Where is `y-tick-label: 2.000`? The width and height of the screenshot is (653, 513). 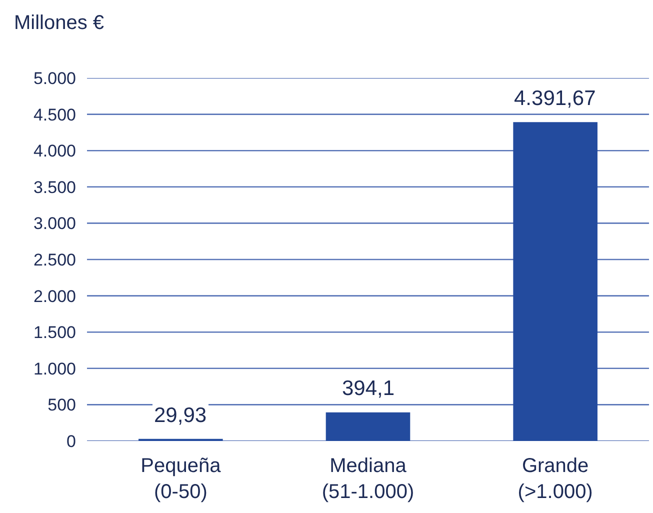
y-tick-label: 2.000 is located at coordinates (54, 296).